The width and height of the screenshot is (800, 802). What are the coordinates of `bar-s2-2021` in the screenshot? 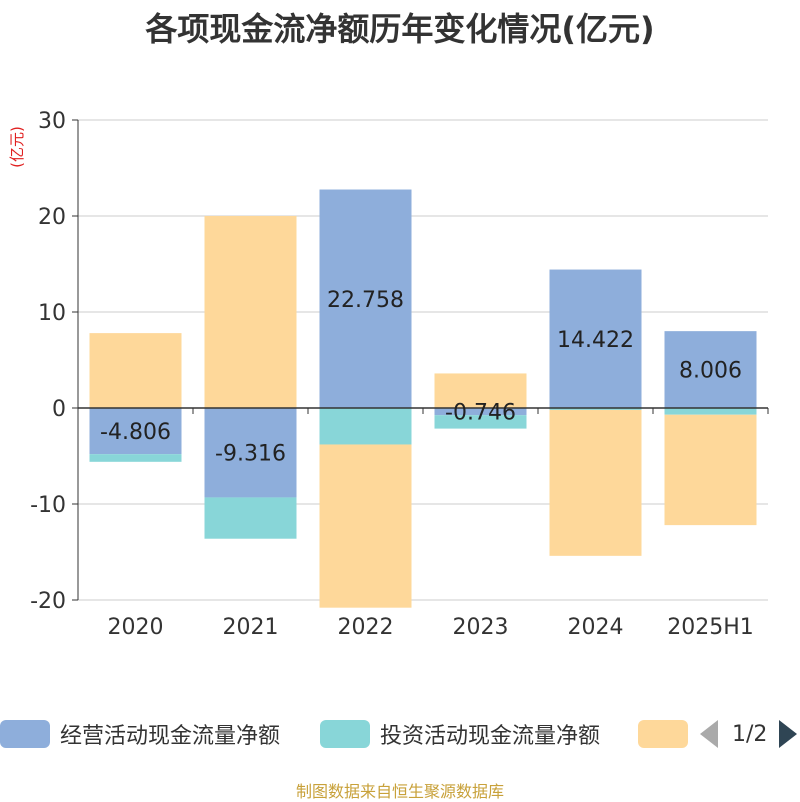 It's located at (250, 312).